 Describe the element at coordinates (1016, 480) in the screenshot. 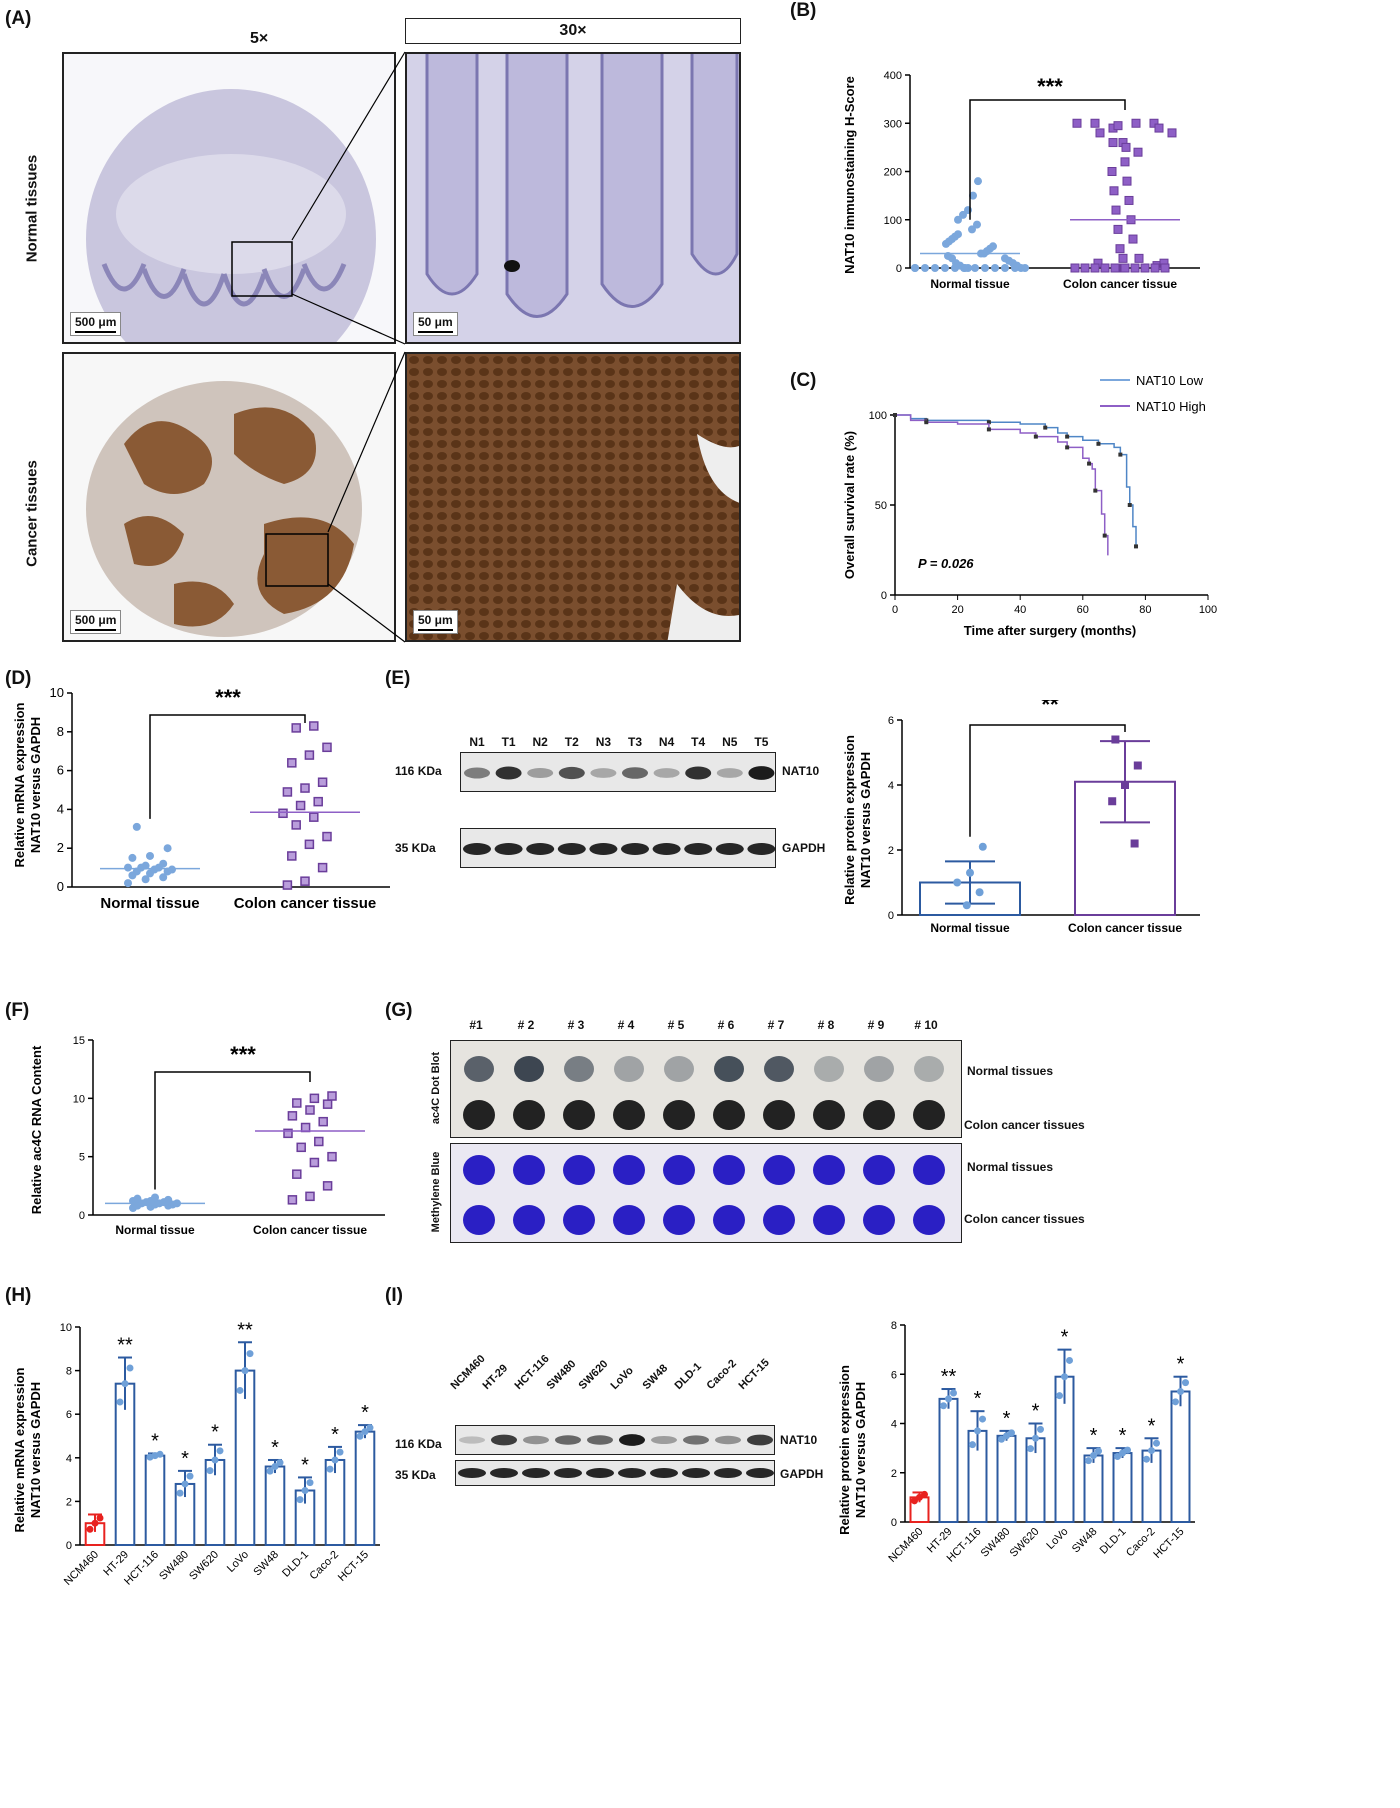

I see `survival-line` at that location.